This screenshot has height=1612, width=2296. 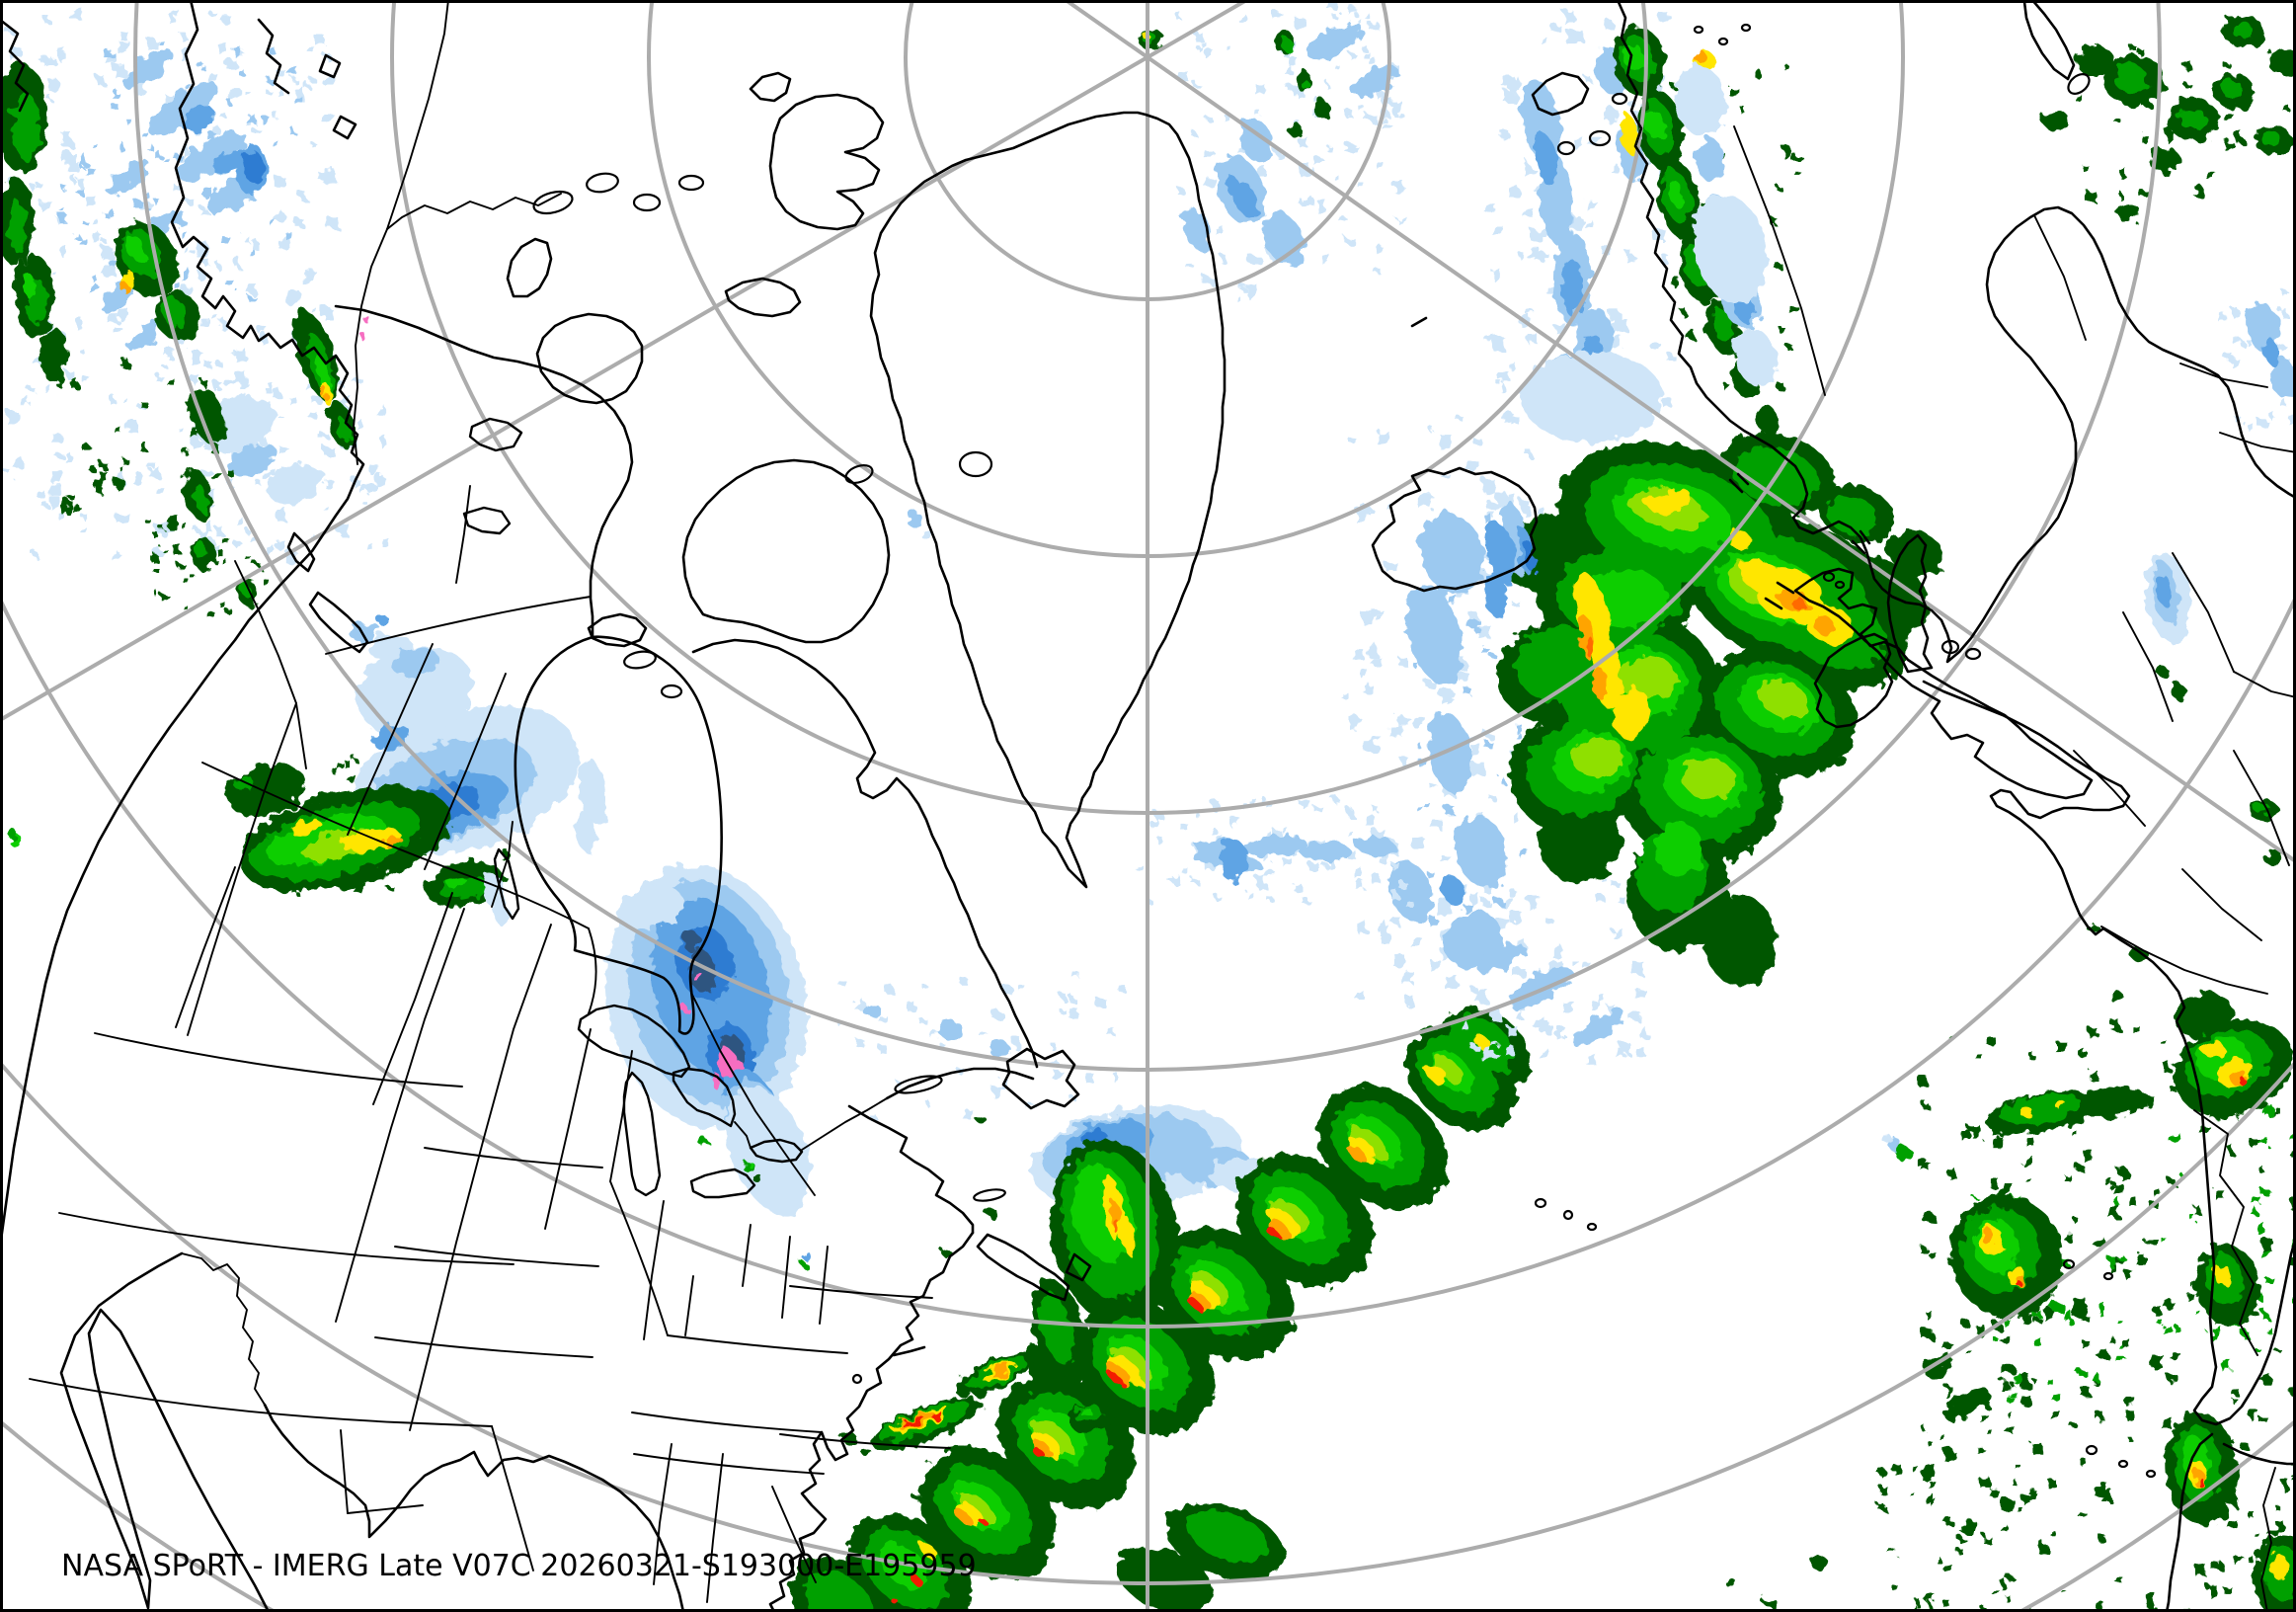 I want to click on precip-system-gulf-of-alaska-snow, so click(x=224, y=350).